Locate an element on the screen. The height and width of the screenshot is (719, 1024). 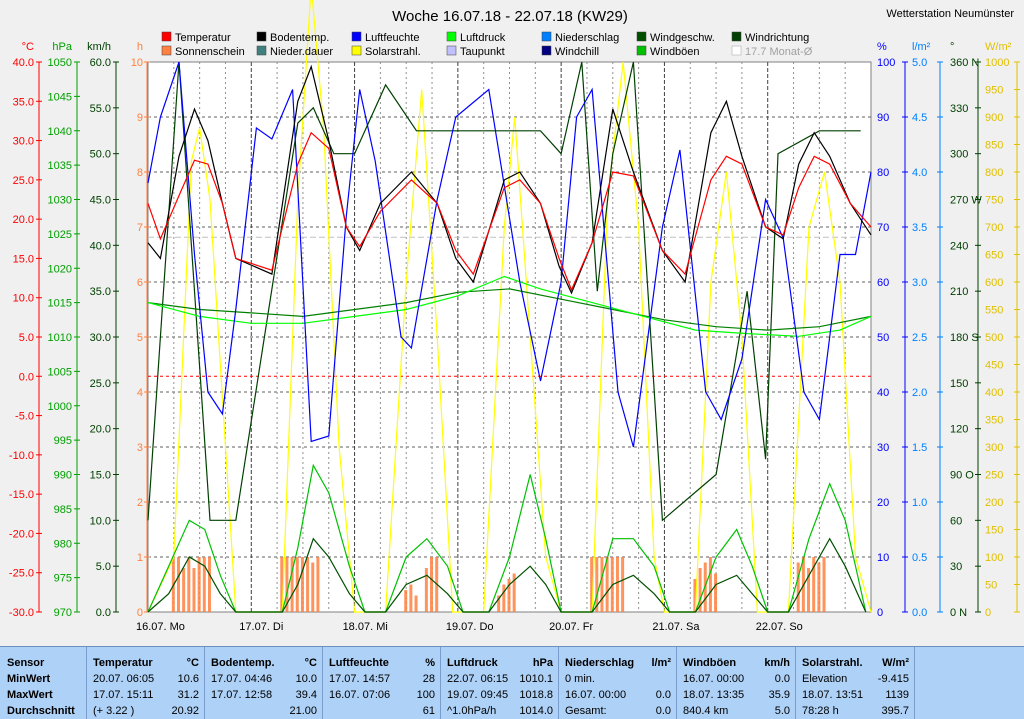
temp-axis-tick-label: 35.0 is located at coordinates (23, 102).